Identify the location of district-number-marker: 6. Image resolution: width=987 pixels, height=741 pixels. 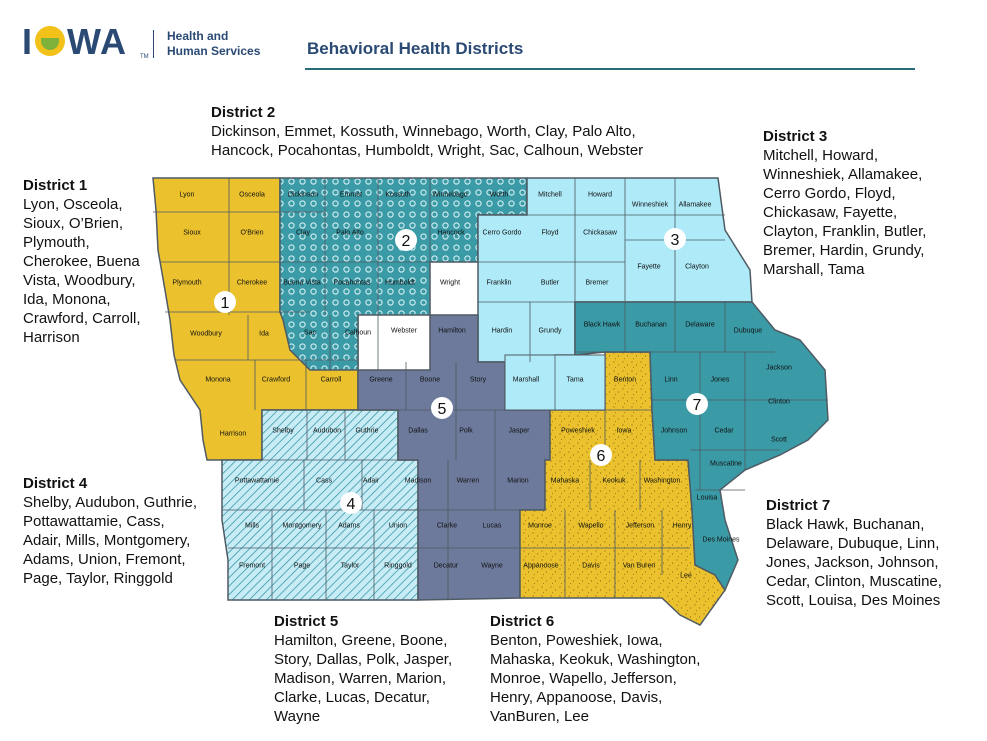
(601, 455).